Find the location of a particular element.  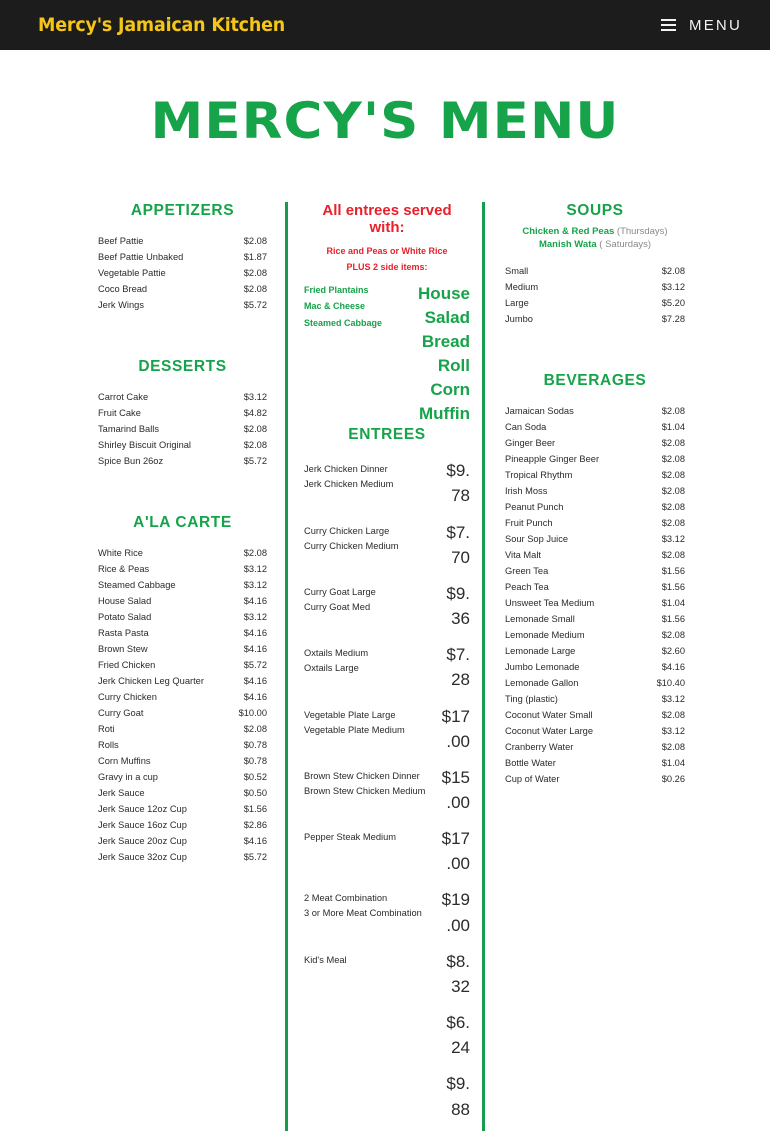

menu-item-row: Irish Moss $2.08 is located at coordinates (595, 491).